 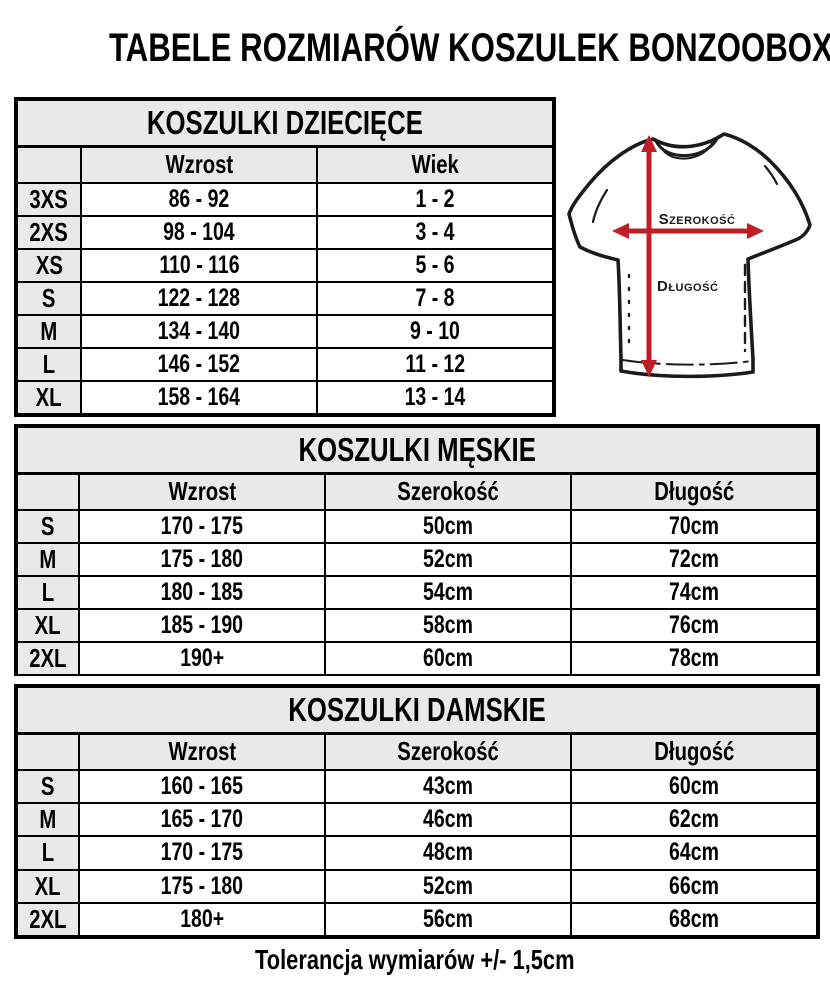 I want to click on table-row: XL 185 - 190 58cm 76cm, so click(x=417, y=625).